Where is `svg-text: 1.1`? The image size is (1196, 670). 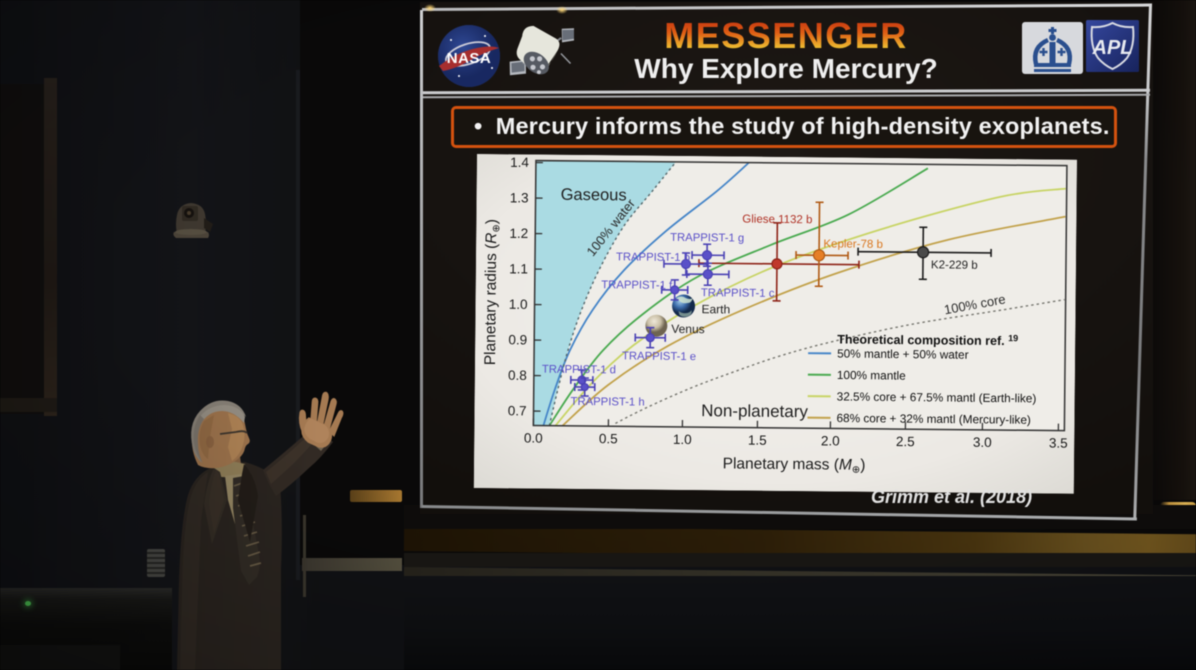 svg-text: 1.1 is located at coordinates (518, 268).